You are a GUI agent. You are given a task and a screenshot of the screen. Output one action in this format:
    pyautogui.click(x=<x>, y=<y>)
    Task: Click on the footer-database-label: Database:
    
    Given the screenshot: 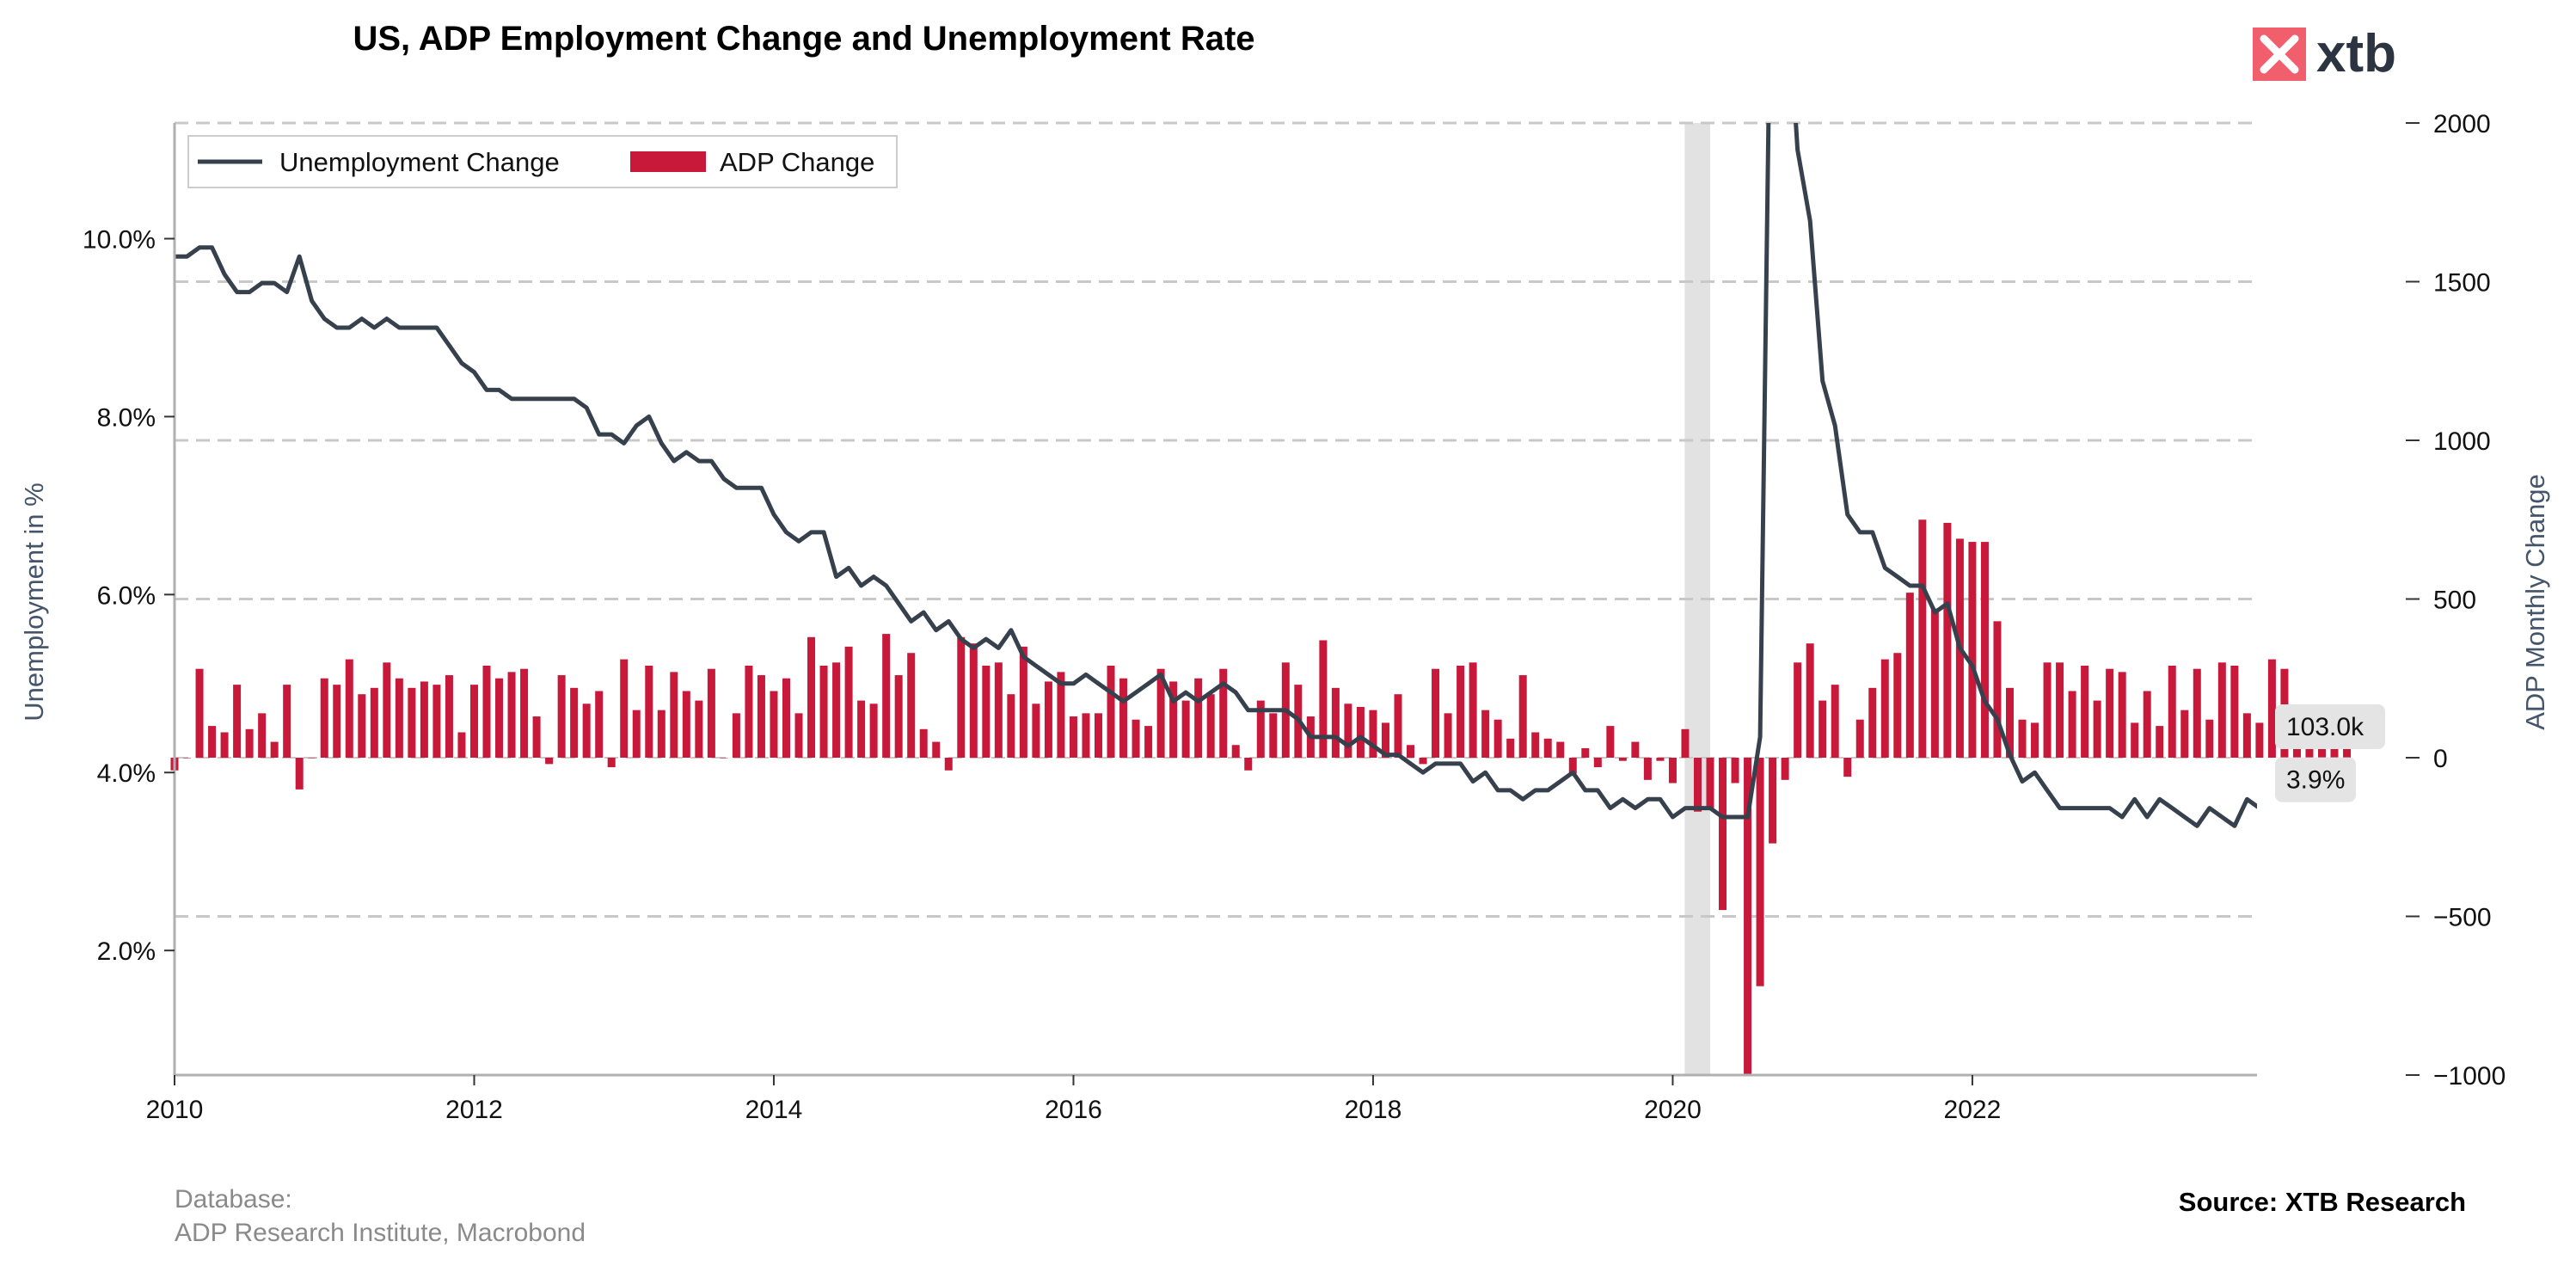 What is the action you would take?
    pyautogui.click(x=233, y=1199)
    